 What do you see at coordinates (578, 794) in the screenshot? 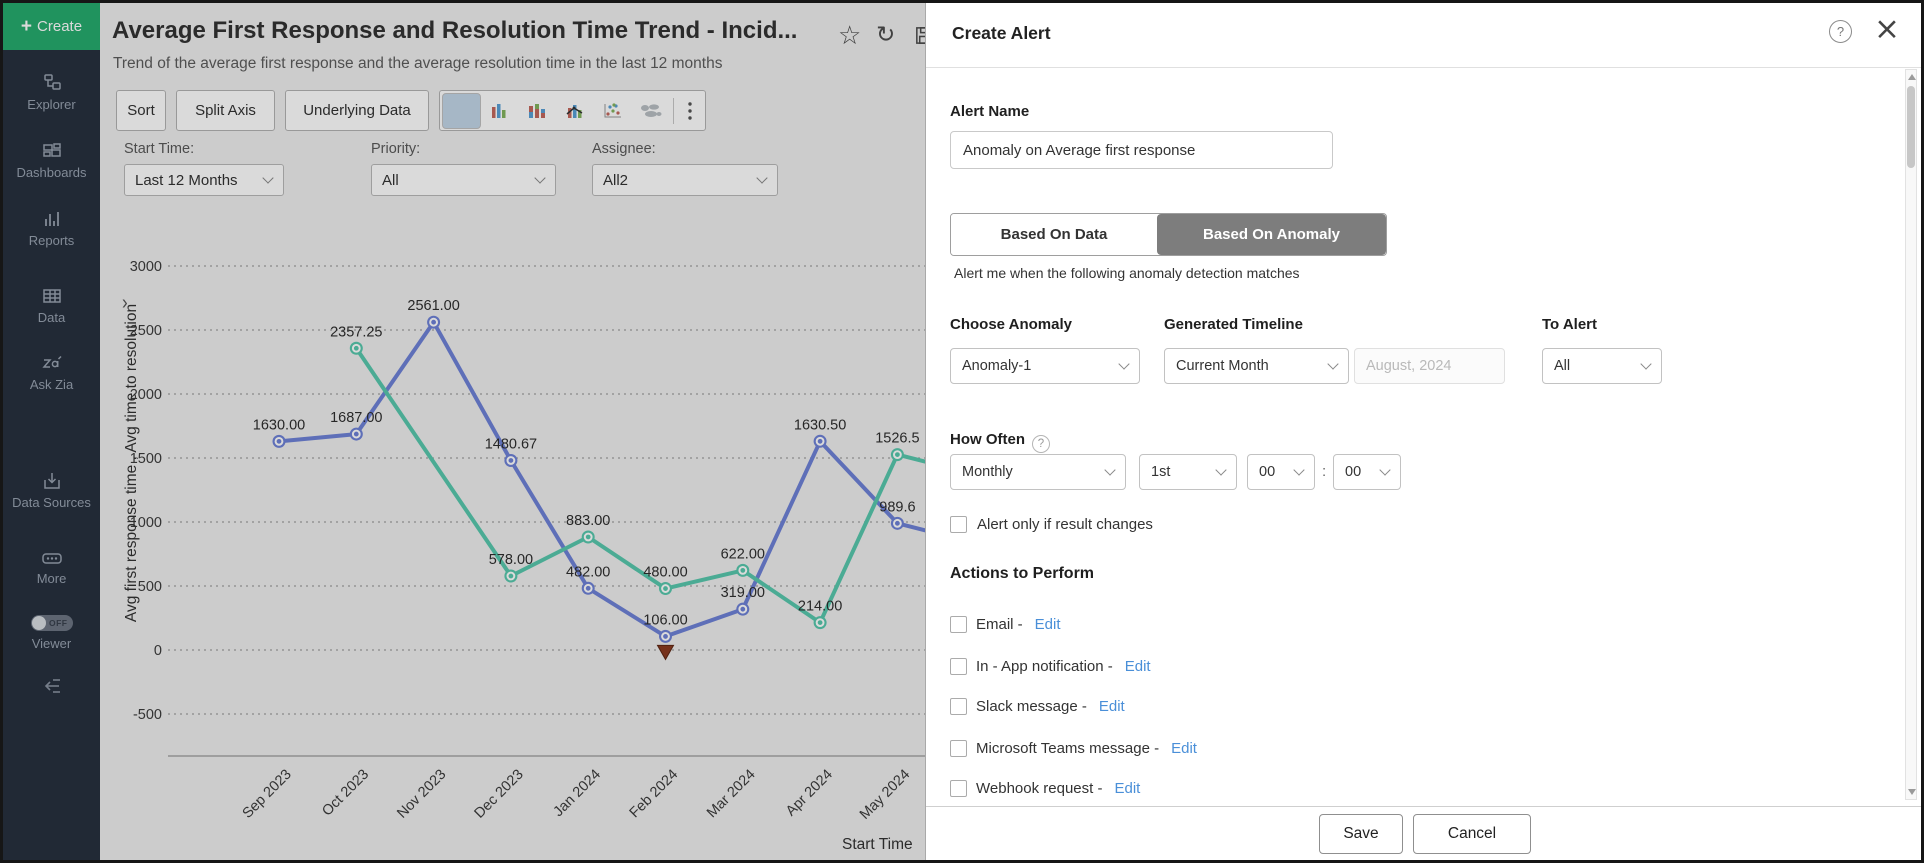
I see `svg-text: Jan 2024` at bounding box center [578, 794].